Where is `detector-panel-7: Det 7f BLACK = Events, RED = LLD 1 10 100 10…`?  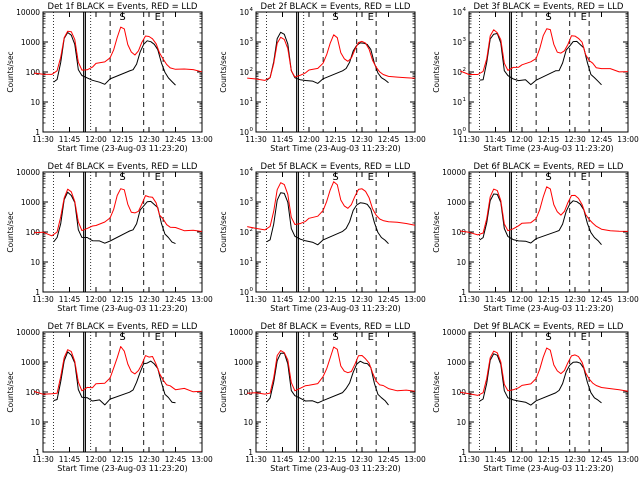
detector-panel-7: Det 7f BLACK = Events, RED = LLD 1 10 100 10… is located at coordinates (109, 397).